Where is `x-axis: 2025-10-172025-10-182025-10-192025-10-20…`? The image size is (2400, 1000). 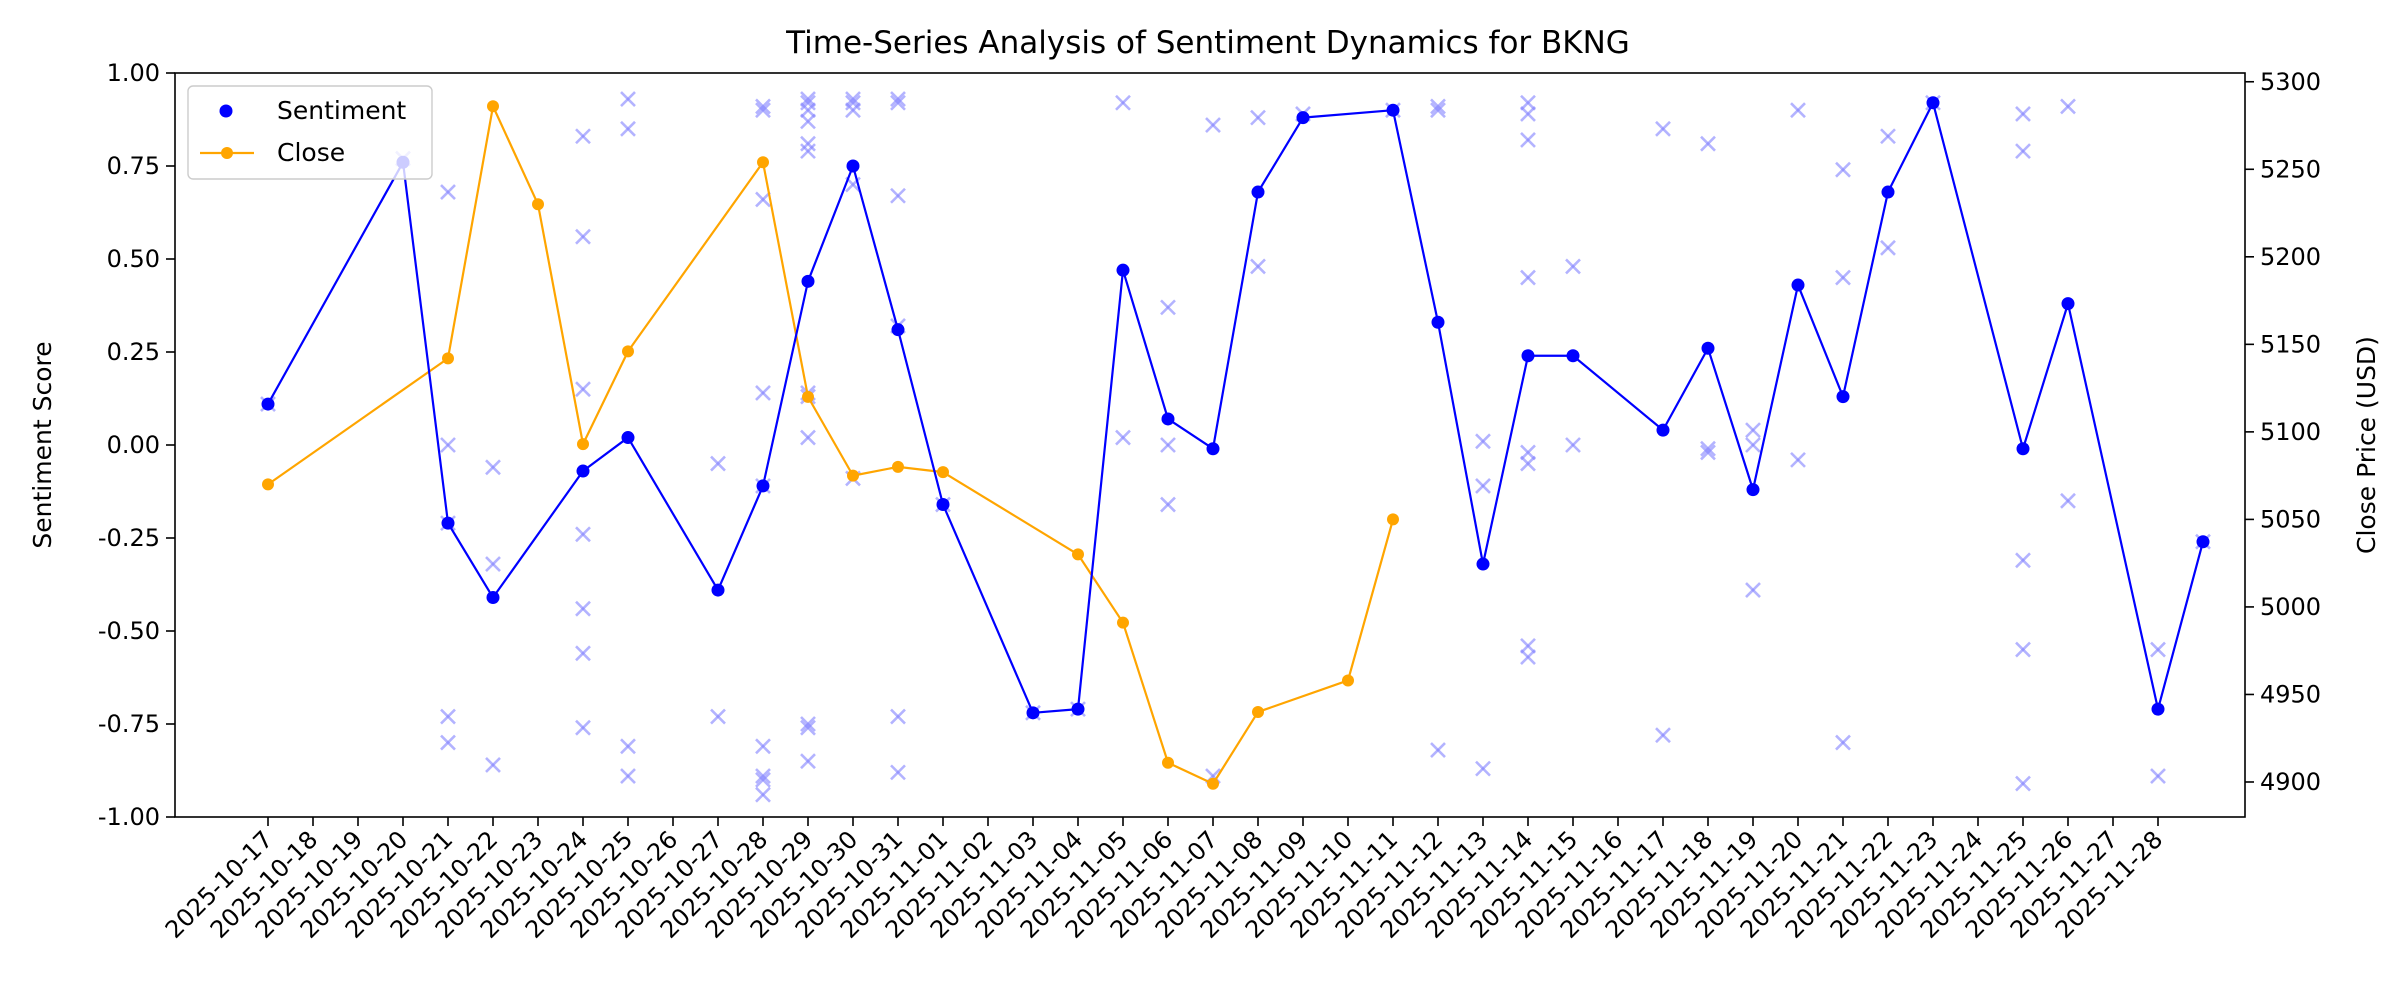 x-axis: 2025-10-172025-10-182025-10-192025-10-20… is located at coordinates (1164, 880).